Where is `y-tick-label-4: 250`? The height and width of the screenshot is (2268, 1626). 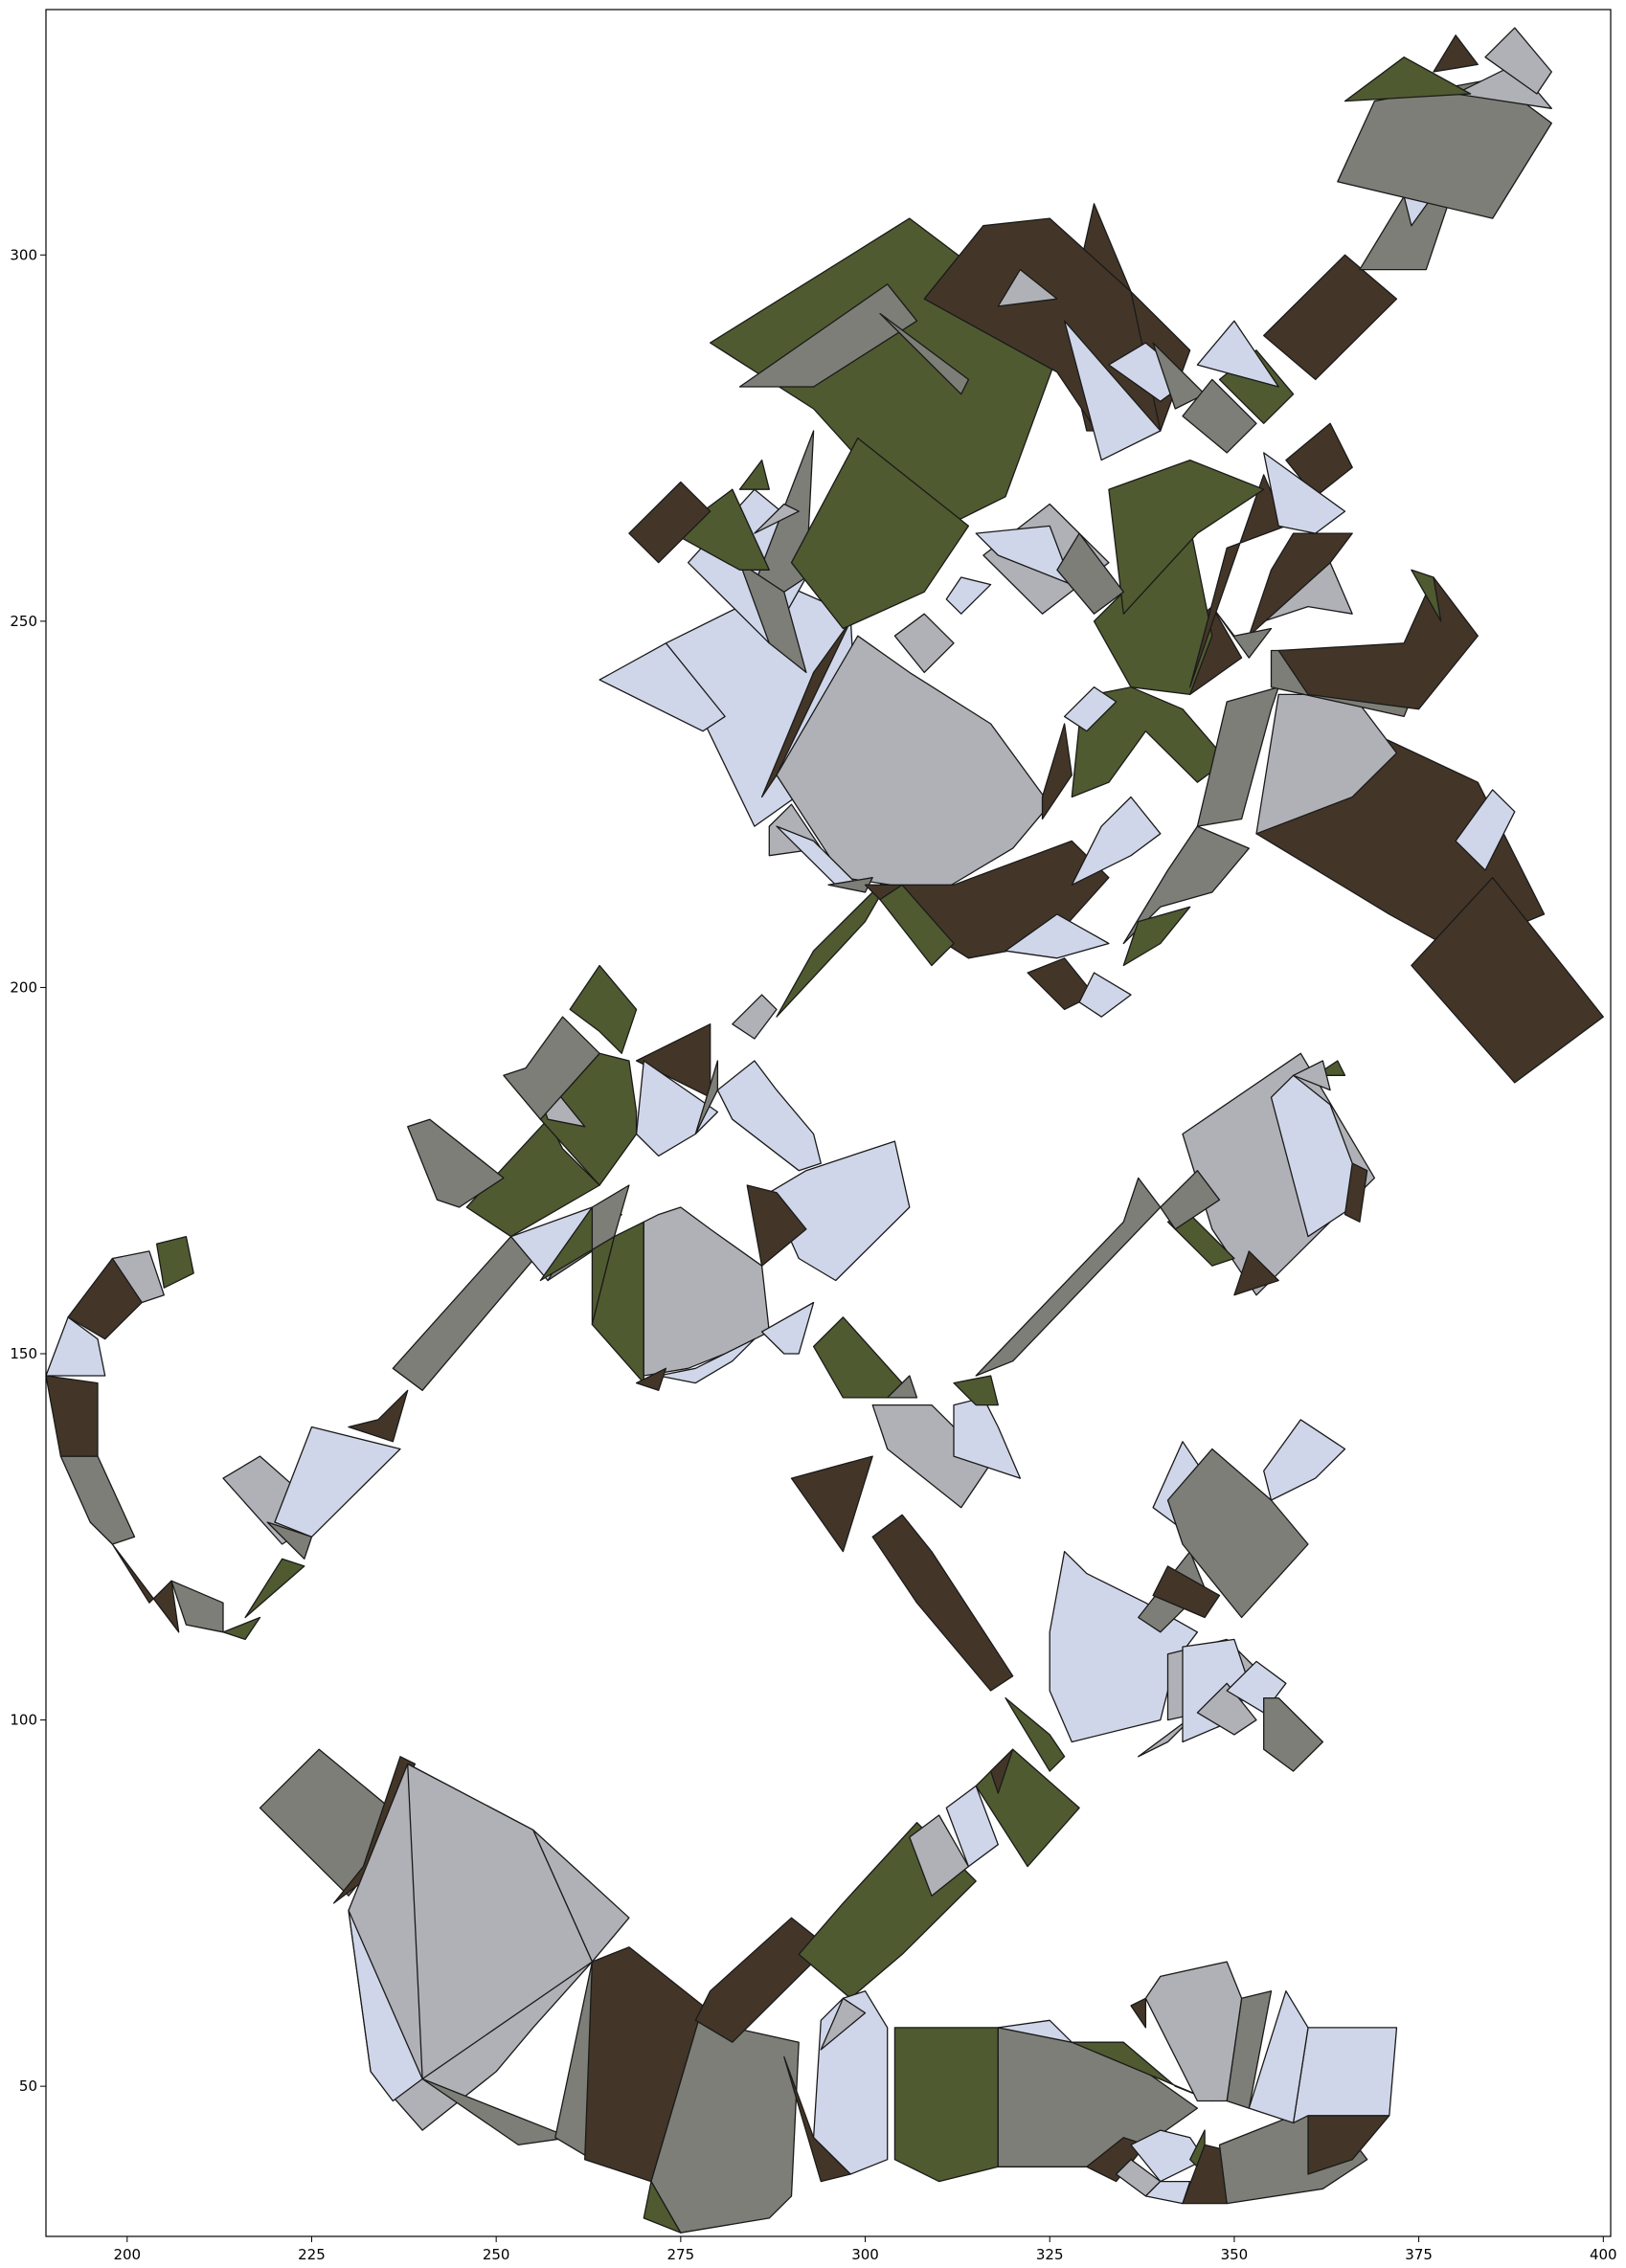 y-tick-label-4: 250 is located at coordinates (24, 621).